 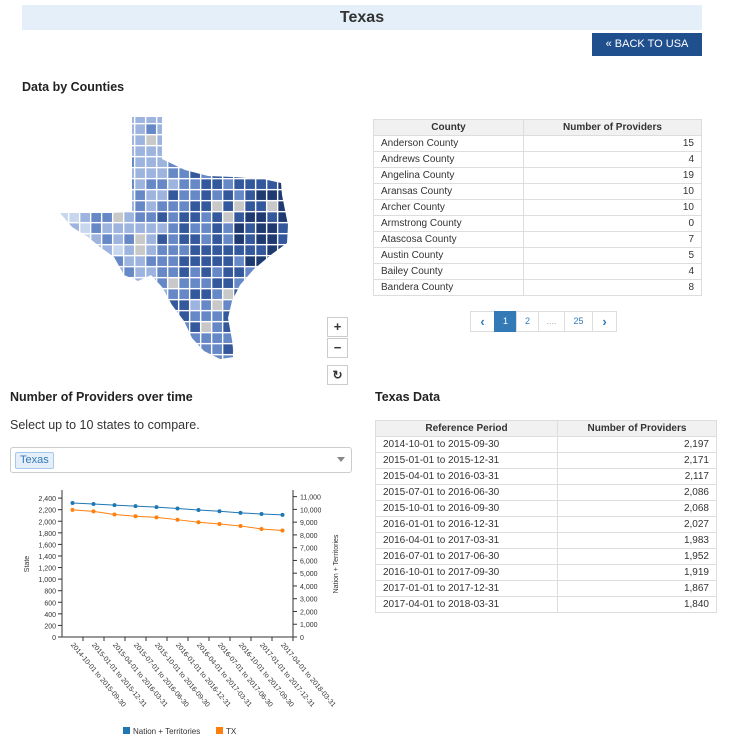 I want to click on texas-county-map, so click(x=183, y=241).